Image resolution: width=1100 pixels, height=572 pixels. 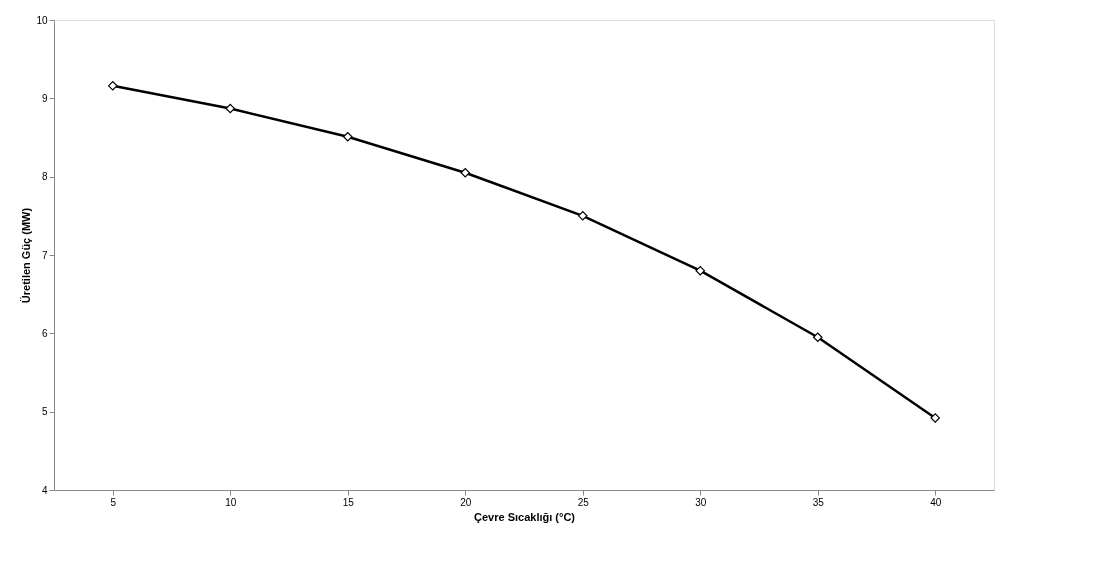 What do you see at coordinates (583, 502) in the screenshot?
I see `x-tick-label: 25` at bounding box center [583, 502].